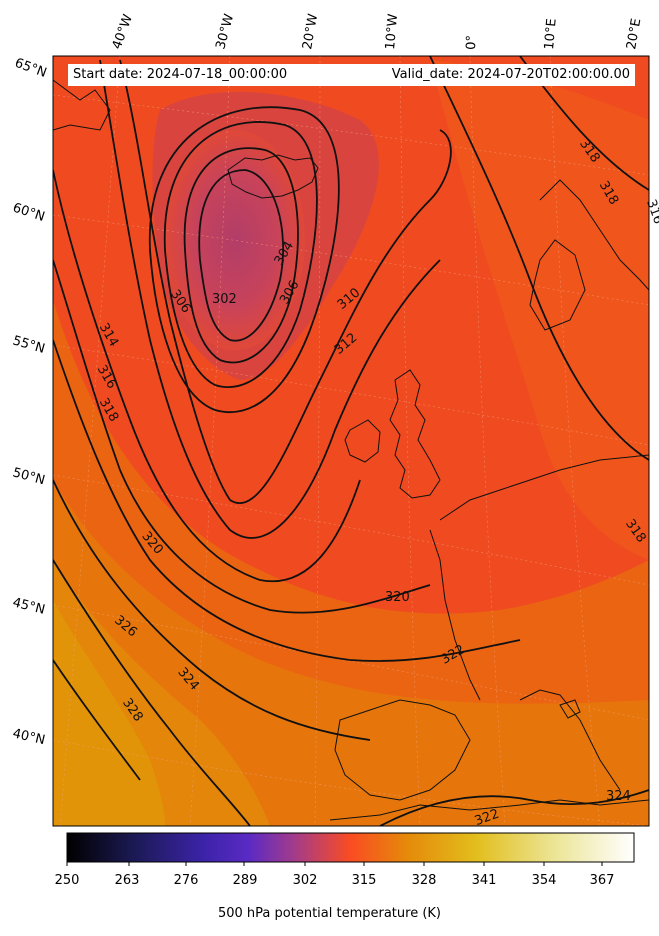 The width and height of the screenshot is (659, 936). Describe the element at coordinates (29, 344) in the screenshot. I see `latitude-label: 55°N` at that location.